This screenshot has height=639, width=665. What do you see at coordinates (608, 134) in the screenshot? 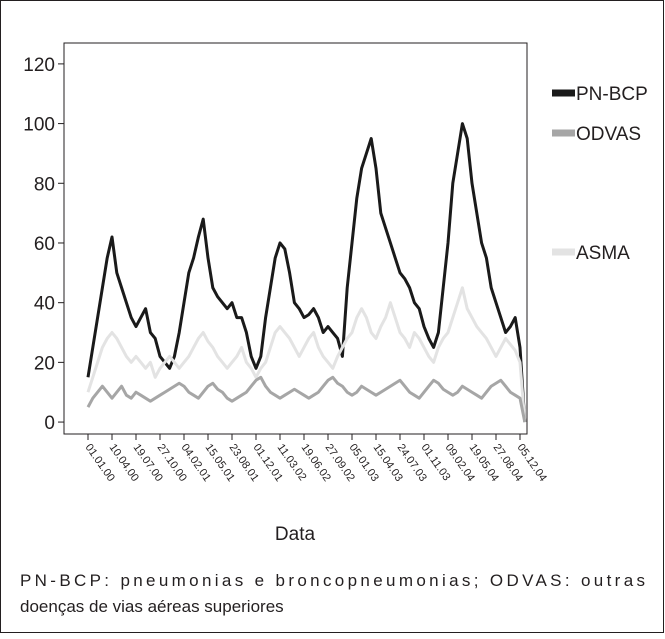
I see `legend-label: ODVAS` at bounding box center [608, 134].